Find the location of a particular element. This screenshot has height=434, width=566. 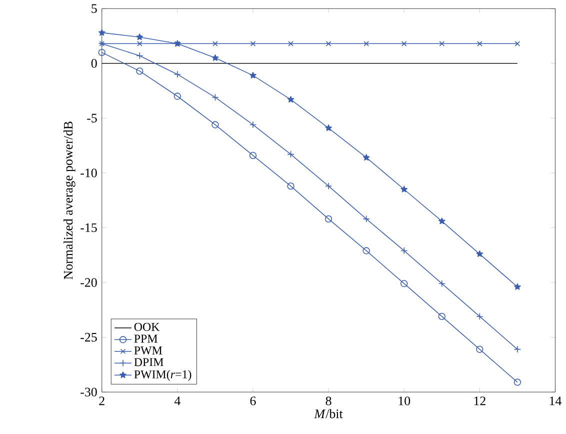

x-axis-title: M/bit is located at coordinates (328, 413).